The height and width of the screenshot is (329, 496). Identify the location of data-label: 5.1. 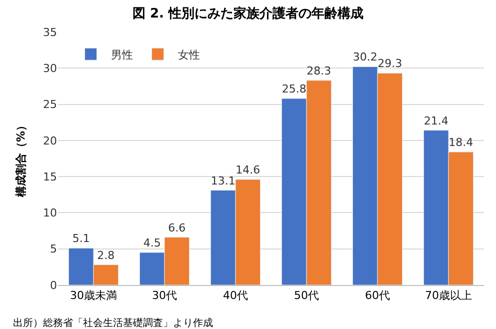
(81, 239).